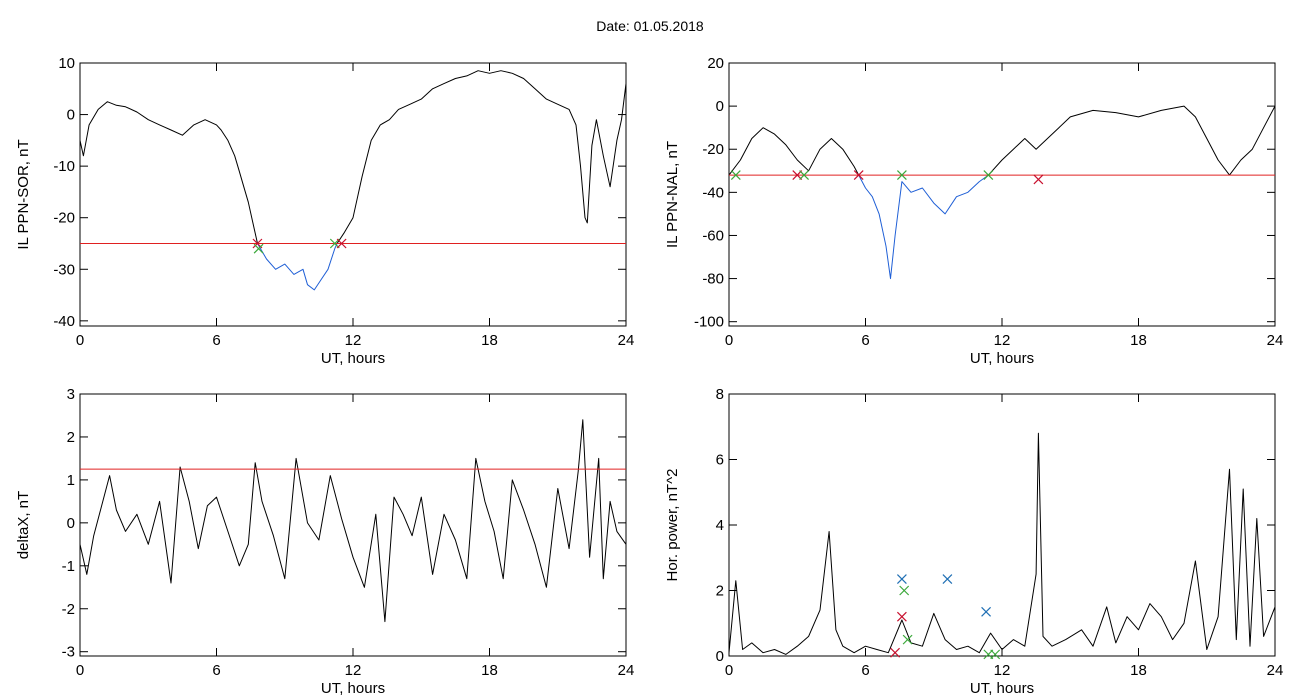  Describe the element at coordinates (68, 566) in the screenshot. I see `y-tick-label: -1` at that location.